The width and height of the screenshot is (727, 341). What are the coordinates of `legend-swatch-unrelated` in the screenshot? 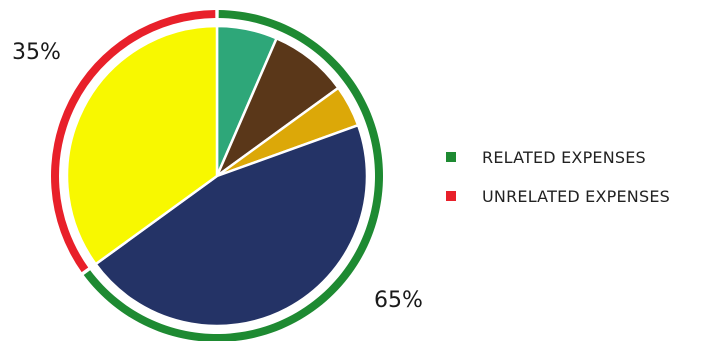 It's located at (451, 196).